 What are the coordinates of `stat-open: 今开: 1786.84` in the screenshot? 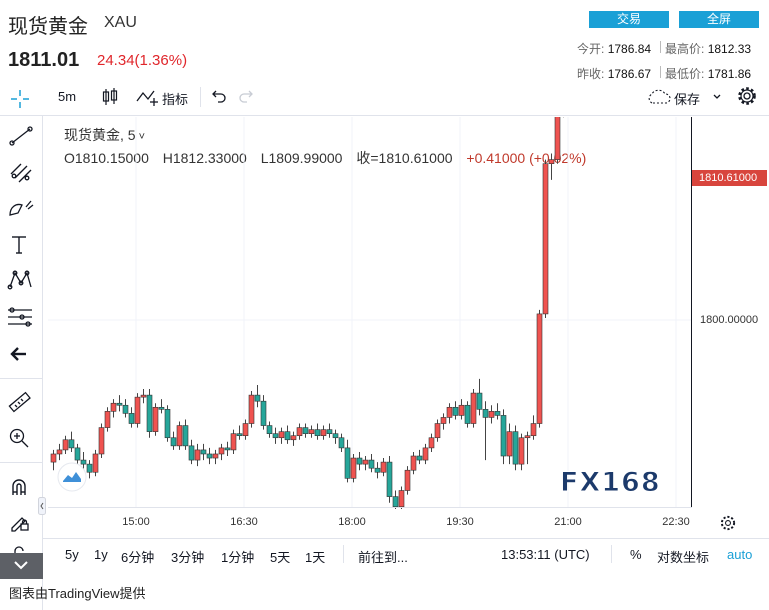 It's located at (614, 48).